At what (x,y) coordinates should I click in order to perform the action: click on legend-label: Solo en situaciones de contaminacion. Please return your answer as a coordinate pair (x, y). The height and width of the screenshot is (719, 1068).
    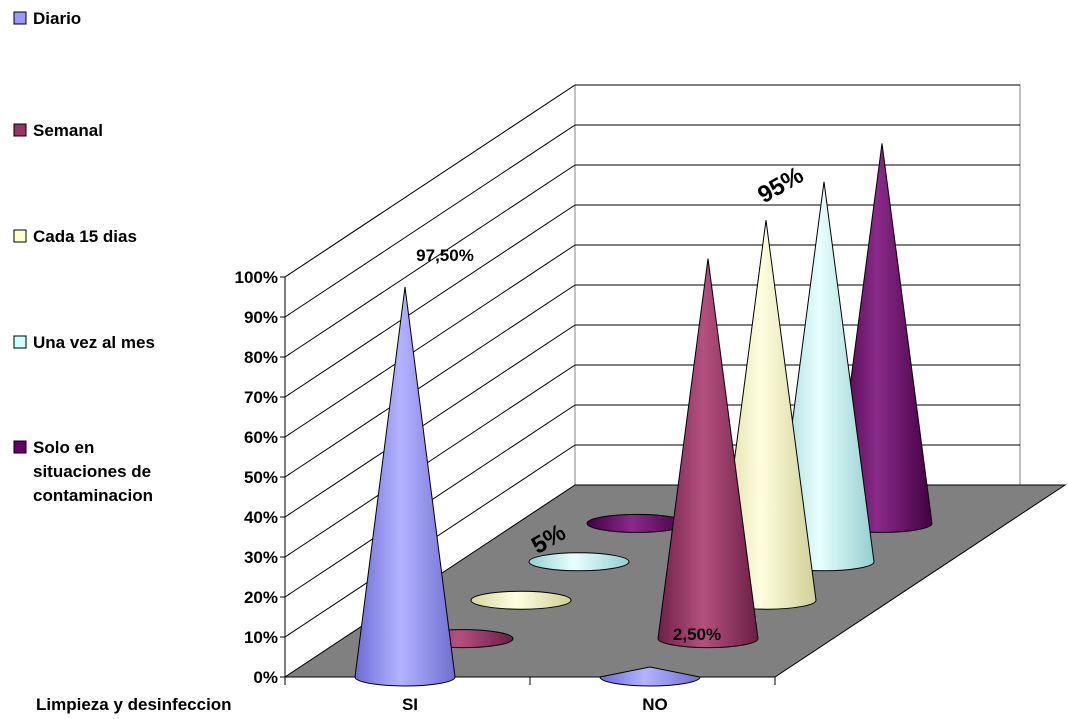
    Looking at the image, I should click on (93, 471).